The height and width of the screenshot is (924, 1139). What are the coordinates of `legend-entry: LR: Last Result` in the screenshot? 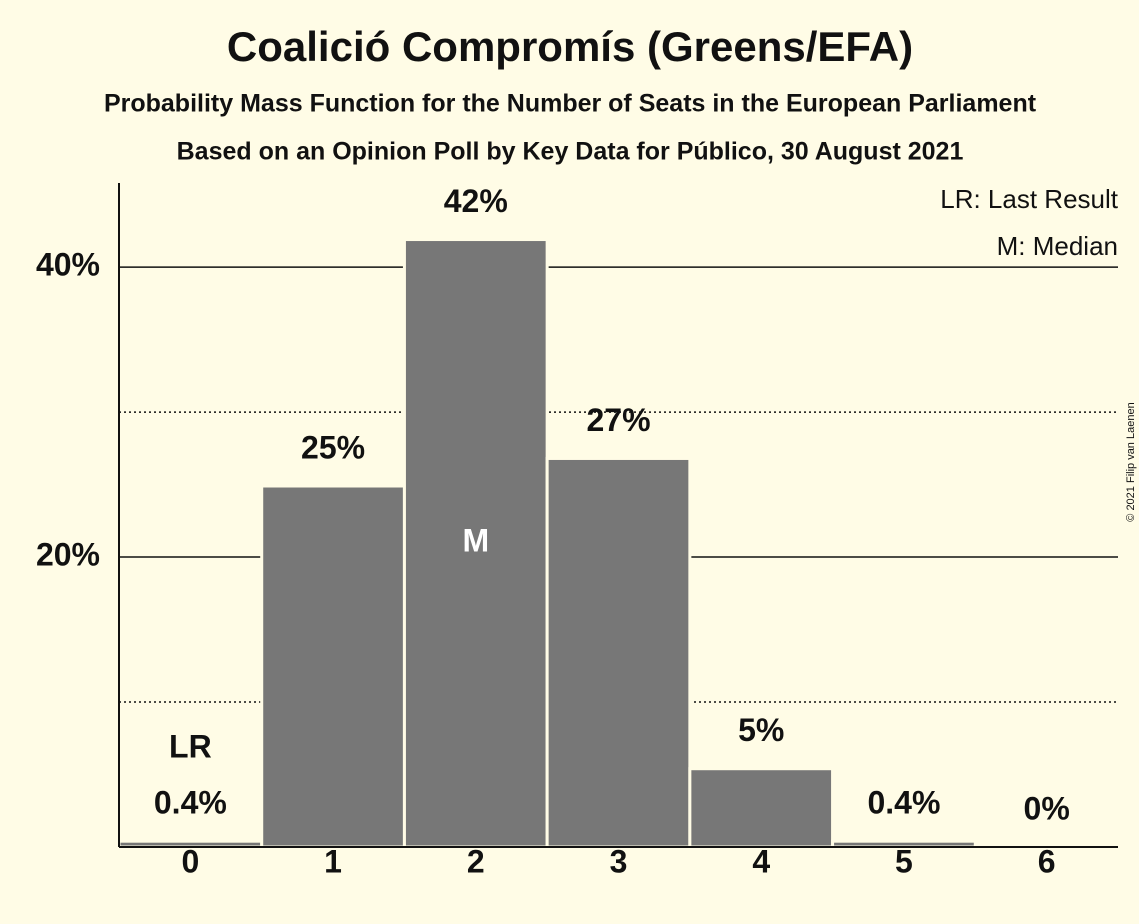 It's located at (1029, 199).